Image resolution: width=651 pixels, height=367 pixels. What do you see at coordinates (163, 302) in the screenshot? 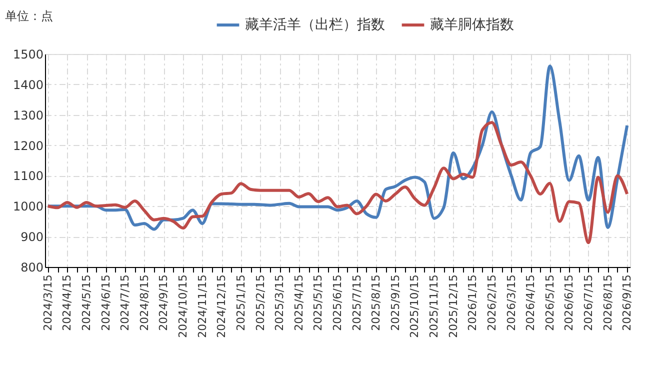
I see `x-tick-label: 2024/9/15` at bounding box center [163, 302].